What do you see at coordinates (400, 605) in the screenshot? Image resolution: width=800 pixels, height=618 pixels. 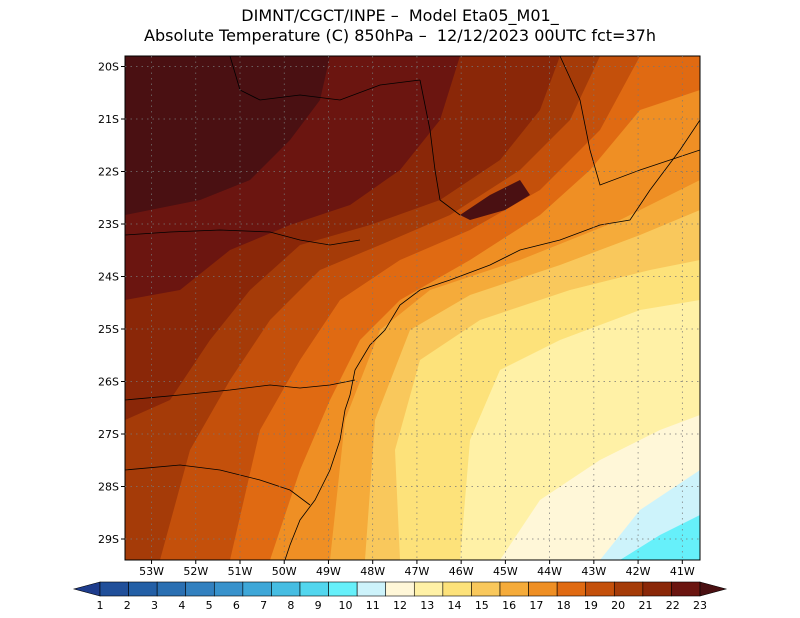 I see `colorbar-label: 12` at bounding box center [400, 605].